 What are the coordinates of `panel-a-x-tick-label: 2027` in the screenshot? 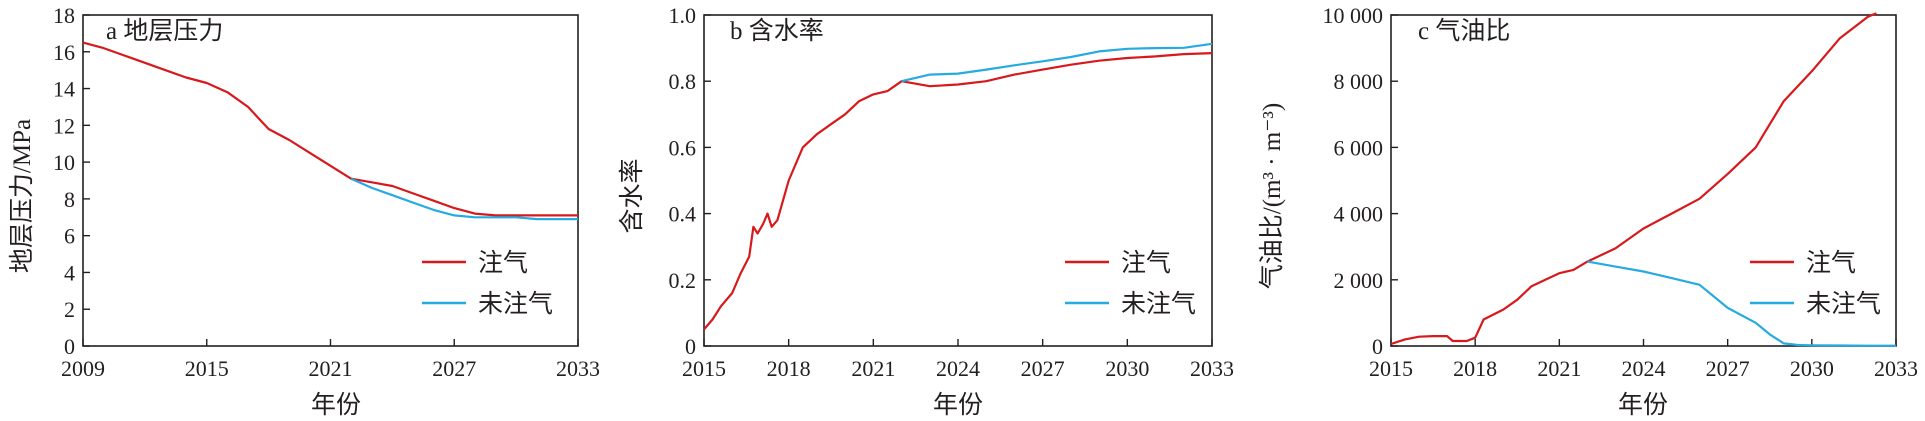 It's located at (454, 368).